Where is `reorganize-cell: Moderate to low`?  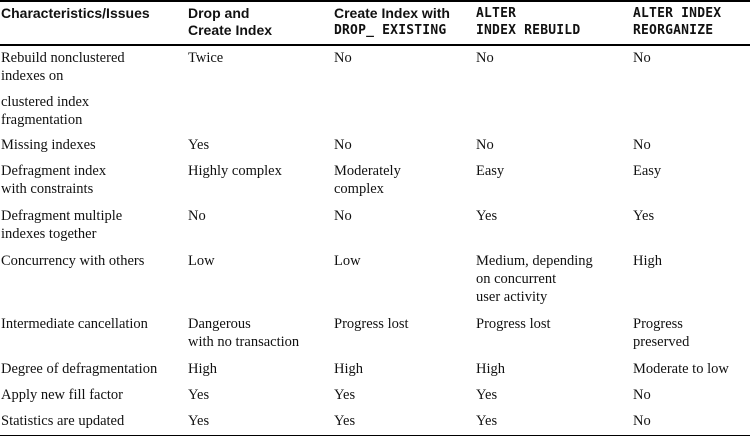
reorganize-cell: Moderate to low is located at coordinates (691, 370).